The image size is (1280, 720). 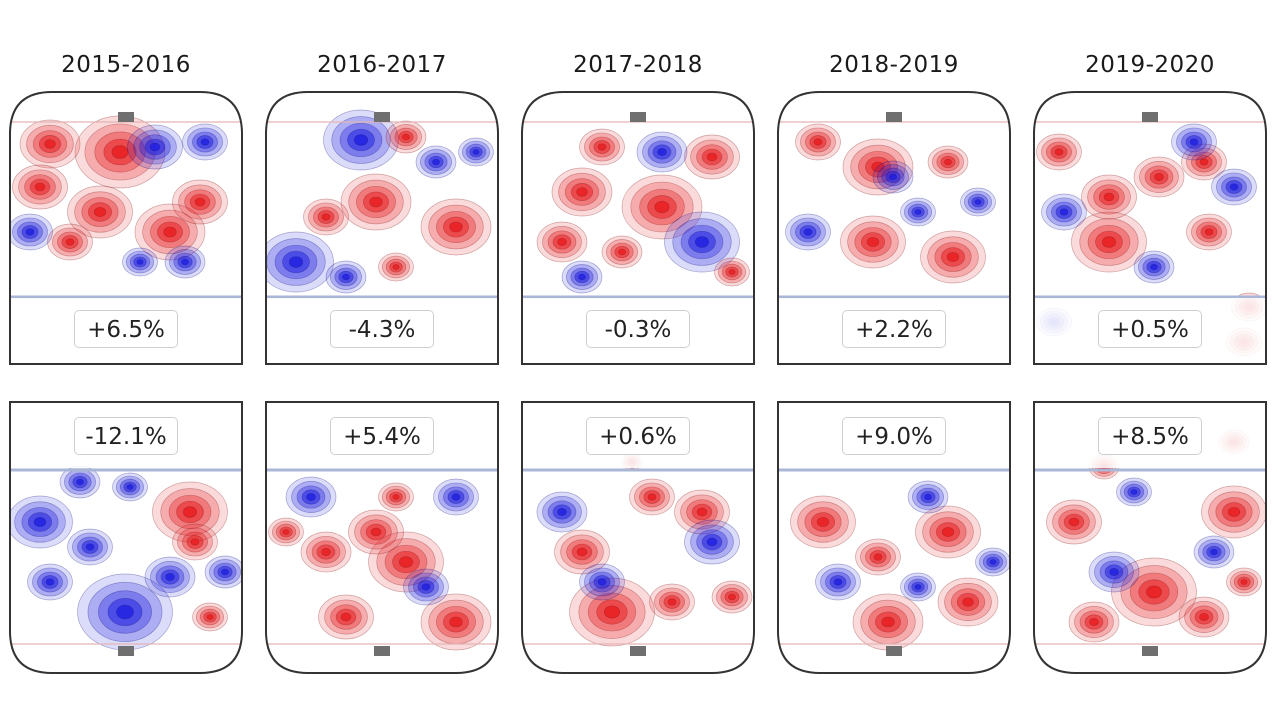 I want to click on season-title-4: 2019-2020, so click(x=1150, y=65).